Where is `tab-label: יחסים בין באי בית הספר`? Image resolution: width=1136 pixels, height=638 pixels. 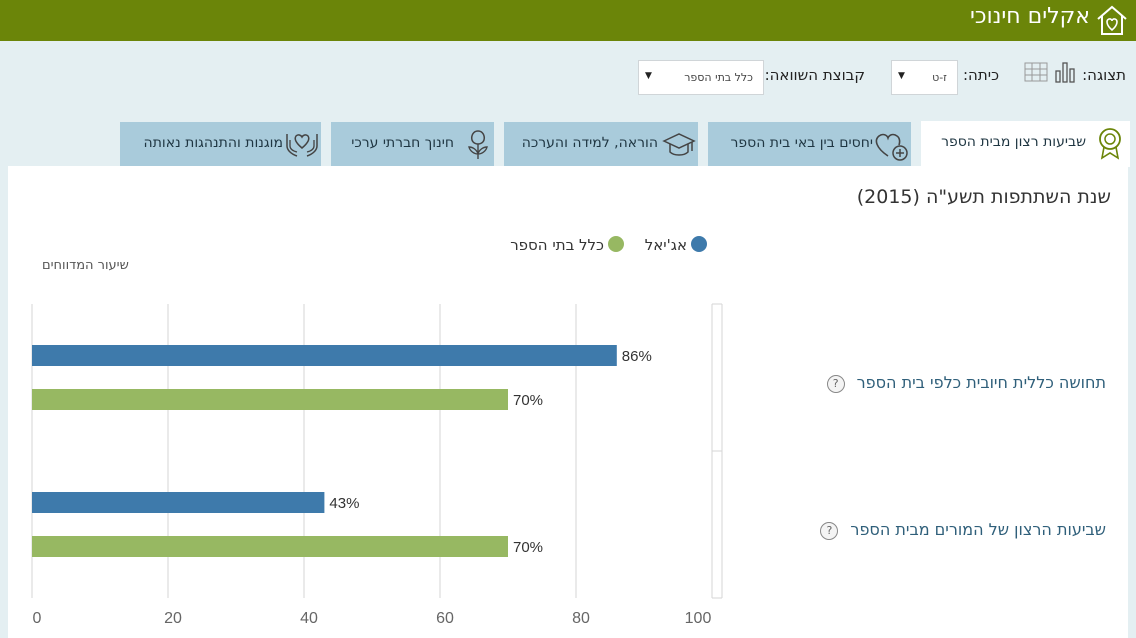 tab-label: יחסים בין באי בית הספר is located at coordinates (801, 143).